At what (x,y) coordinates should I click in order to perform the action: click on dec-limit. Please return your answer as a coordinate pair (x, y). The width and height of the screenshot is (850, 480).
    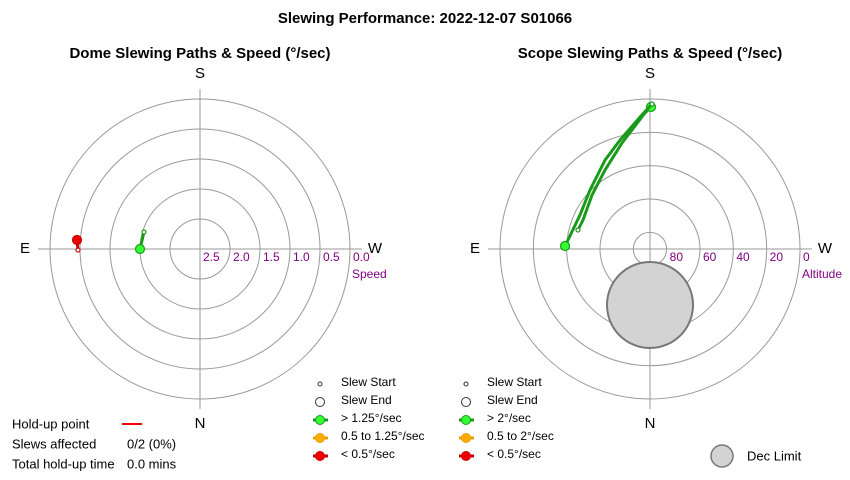
    Looking at the image, I should click on (650, 305).